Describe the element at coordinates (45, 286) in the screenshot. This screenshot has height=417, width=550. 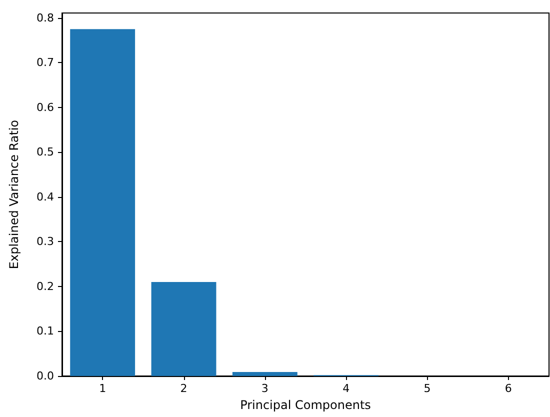
I see `y-tick-label: 0.2` at that location.